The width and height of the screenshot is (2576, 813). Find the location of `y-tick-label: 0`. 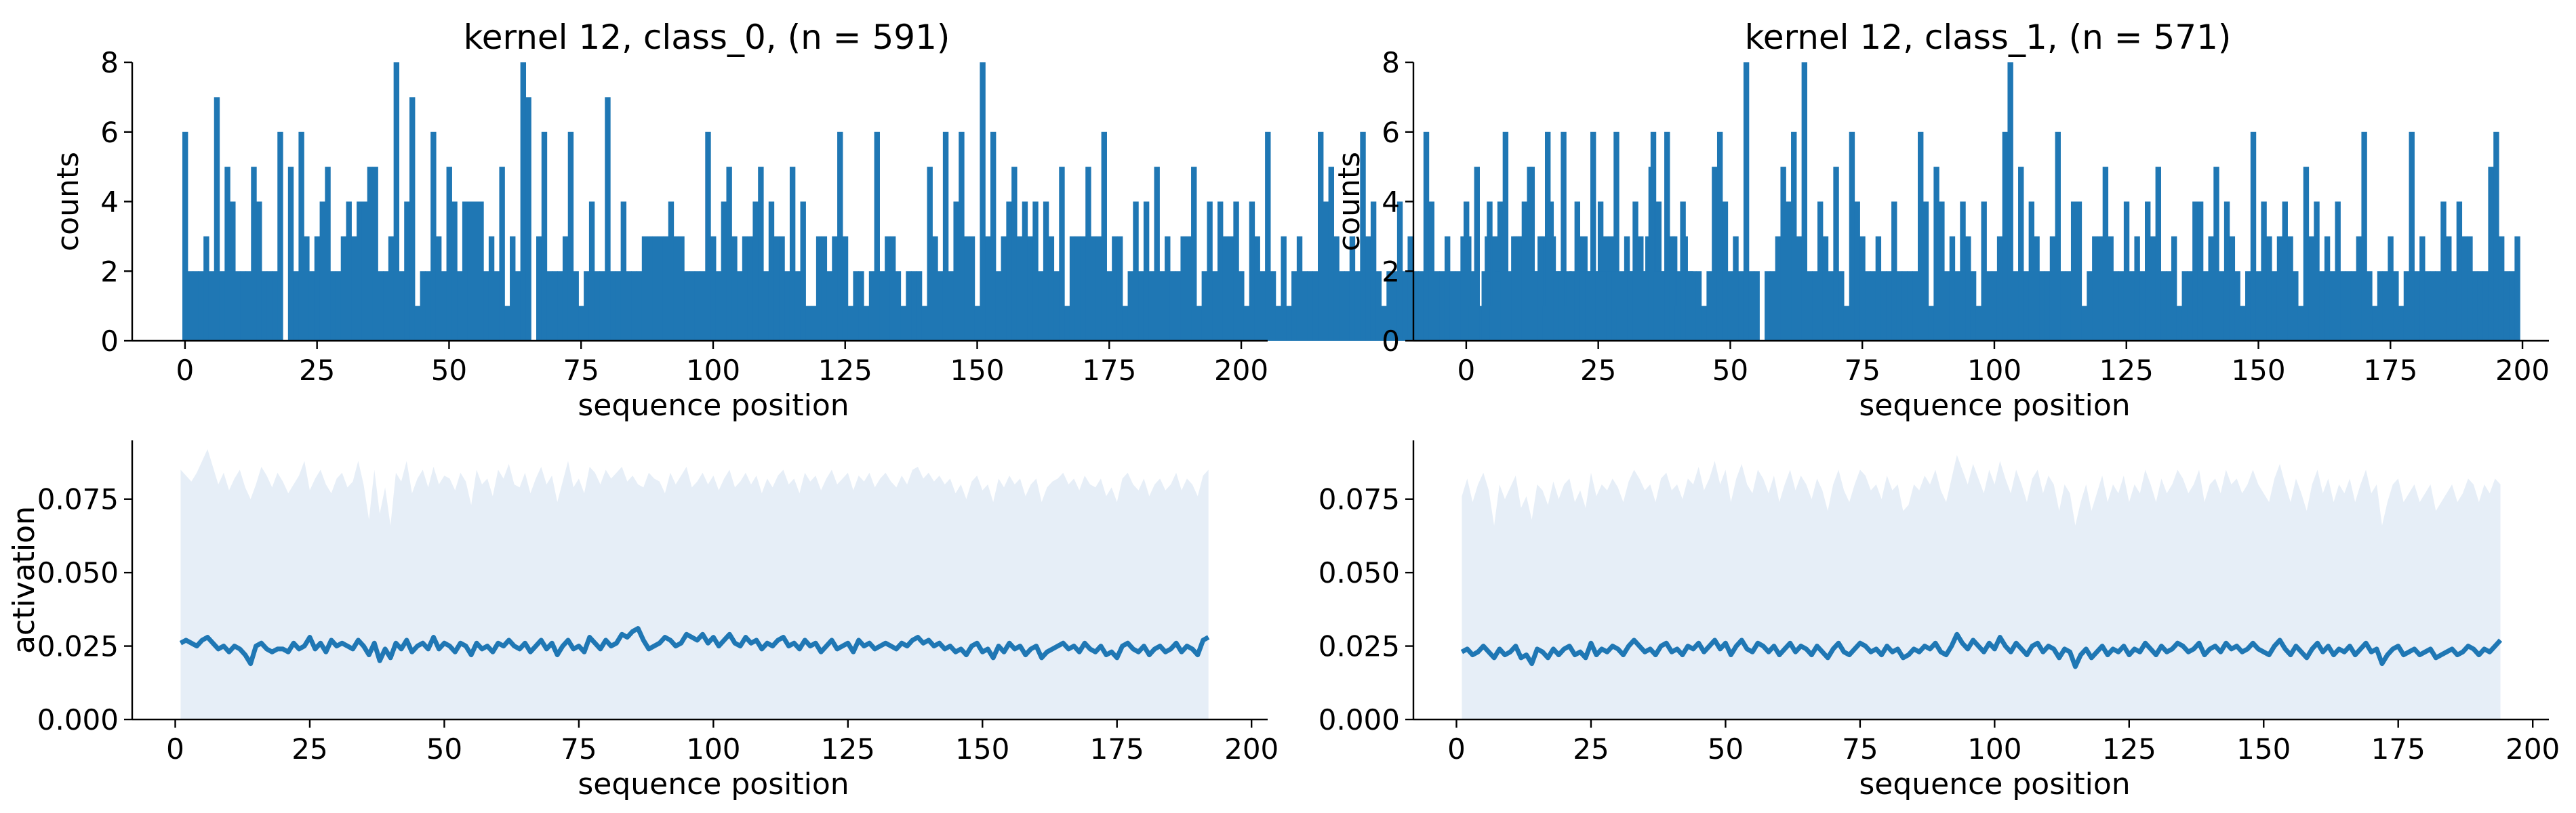

y-tick-label: 0 is located at coordinates (1391, 341).